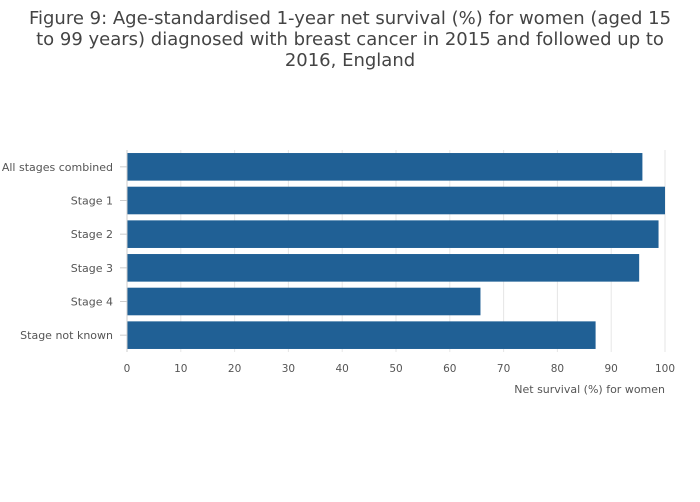 The height and width of the screenshot is (502, 700). What do you see at coordinates (395, 369) in the screenshot?
I see `x-tick-label: 50` at bounding box center [395, 369].